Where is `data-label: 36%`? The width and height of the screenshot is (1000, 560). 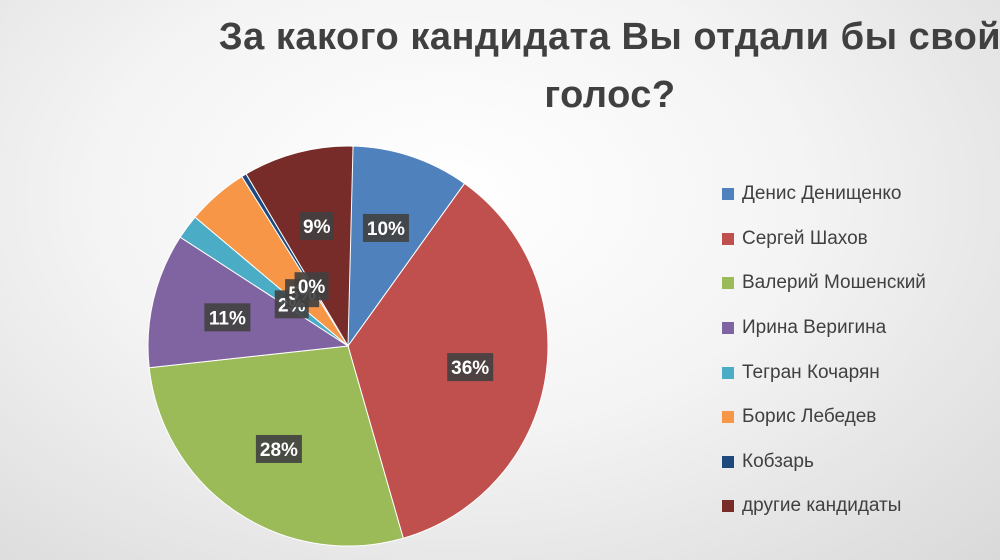 data-label: 36% is located at coordinates (470, 367).